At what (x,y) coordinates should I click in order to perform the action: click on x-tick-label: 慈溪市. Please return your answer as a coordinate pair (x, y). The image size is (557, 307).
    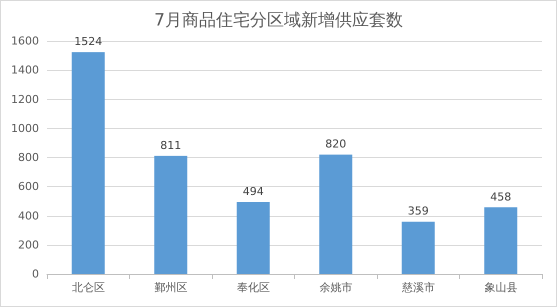
    Looking at the image, I should click on (417, 287).